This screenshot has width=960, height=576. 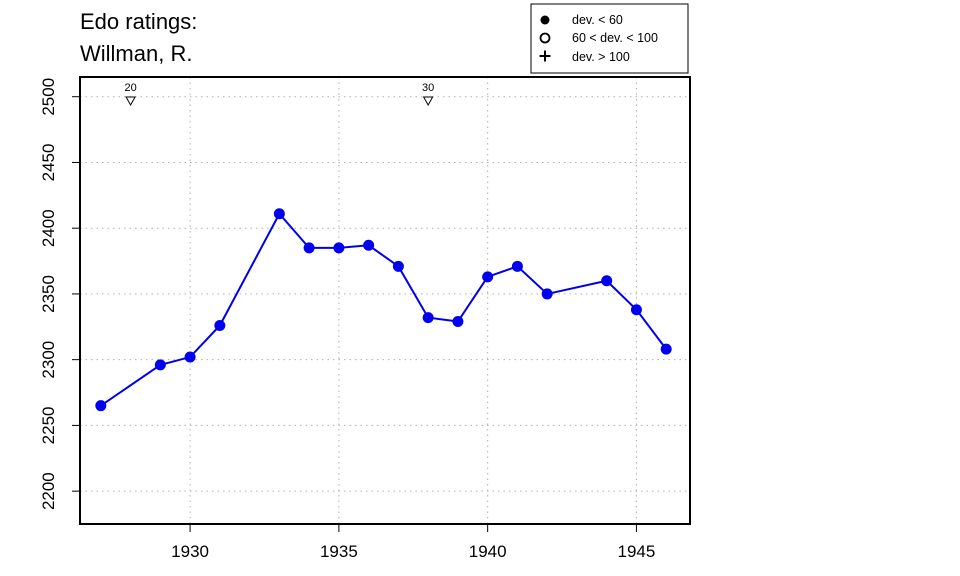 I want to click on y-tick-label: 2200, so click(x=48, y=491).